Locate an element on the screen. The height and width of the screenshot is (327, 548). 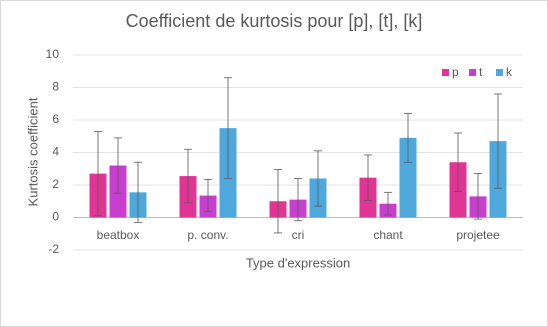
bar is located at coordinates (408, 177).